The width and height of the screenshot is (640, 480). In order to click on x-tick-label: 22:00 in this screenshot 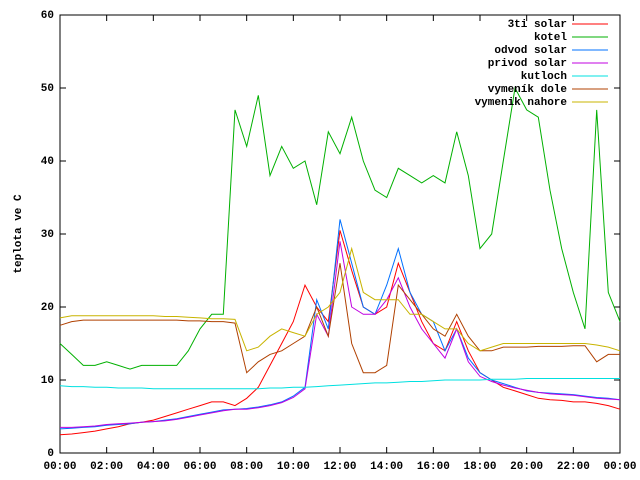, I will do `click(573, 467)`.